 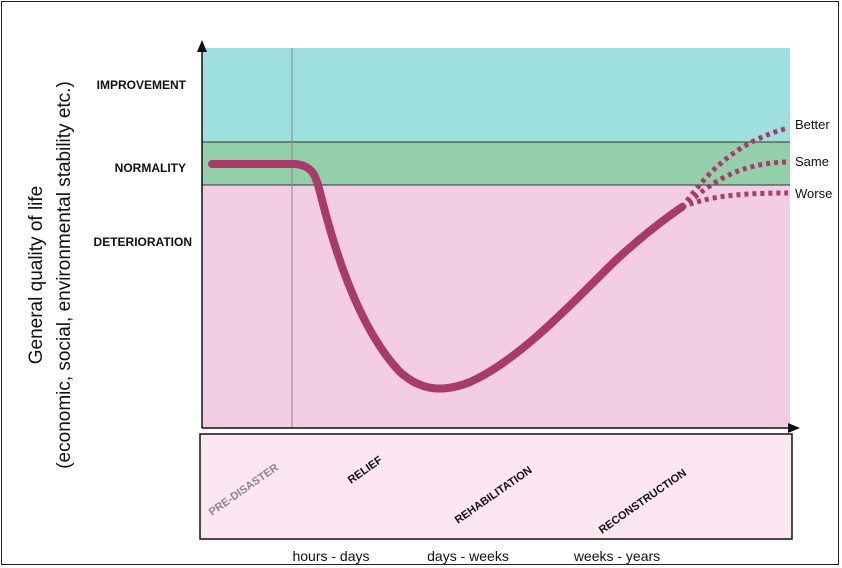 I want to click on same-outcome-path, so click(x=734, y=184).